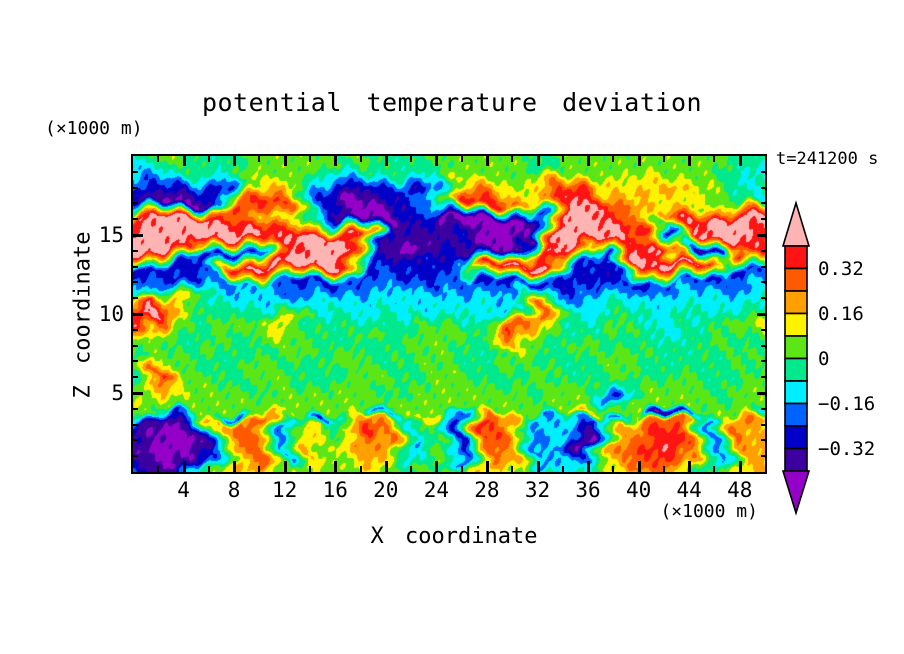 This screenshot has height=654, width=904. Describe the element at coordinates (796, 223) in the screenshot. I see `colorbar-arrow-high` at that location.